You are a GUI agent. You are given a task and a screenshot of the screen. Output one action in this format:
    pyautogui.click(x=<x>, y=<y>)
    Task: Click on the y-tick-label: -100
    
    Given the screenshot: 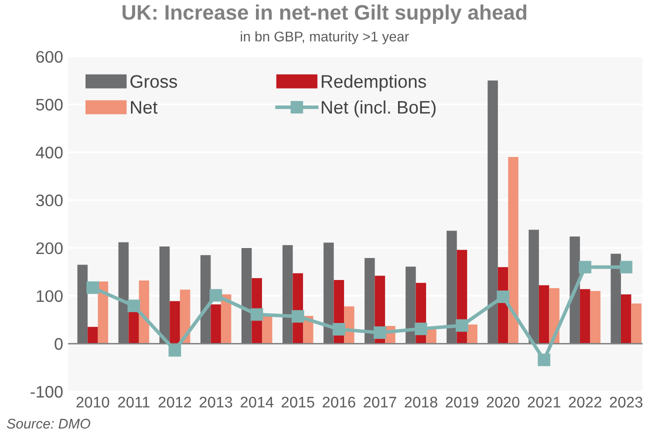 What is the action you would take?
    pyautogui.click(x=46, y=392)
    